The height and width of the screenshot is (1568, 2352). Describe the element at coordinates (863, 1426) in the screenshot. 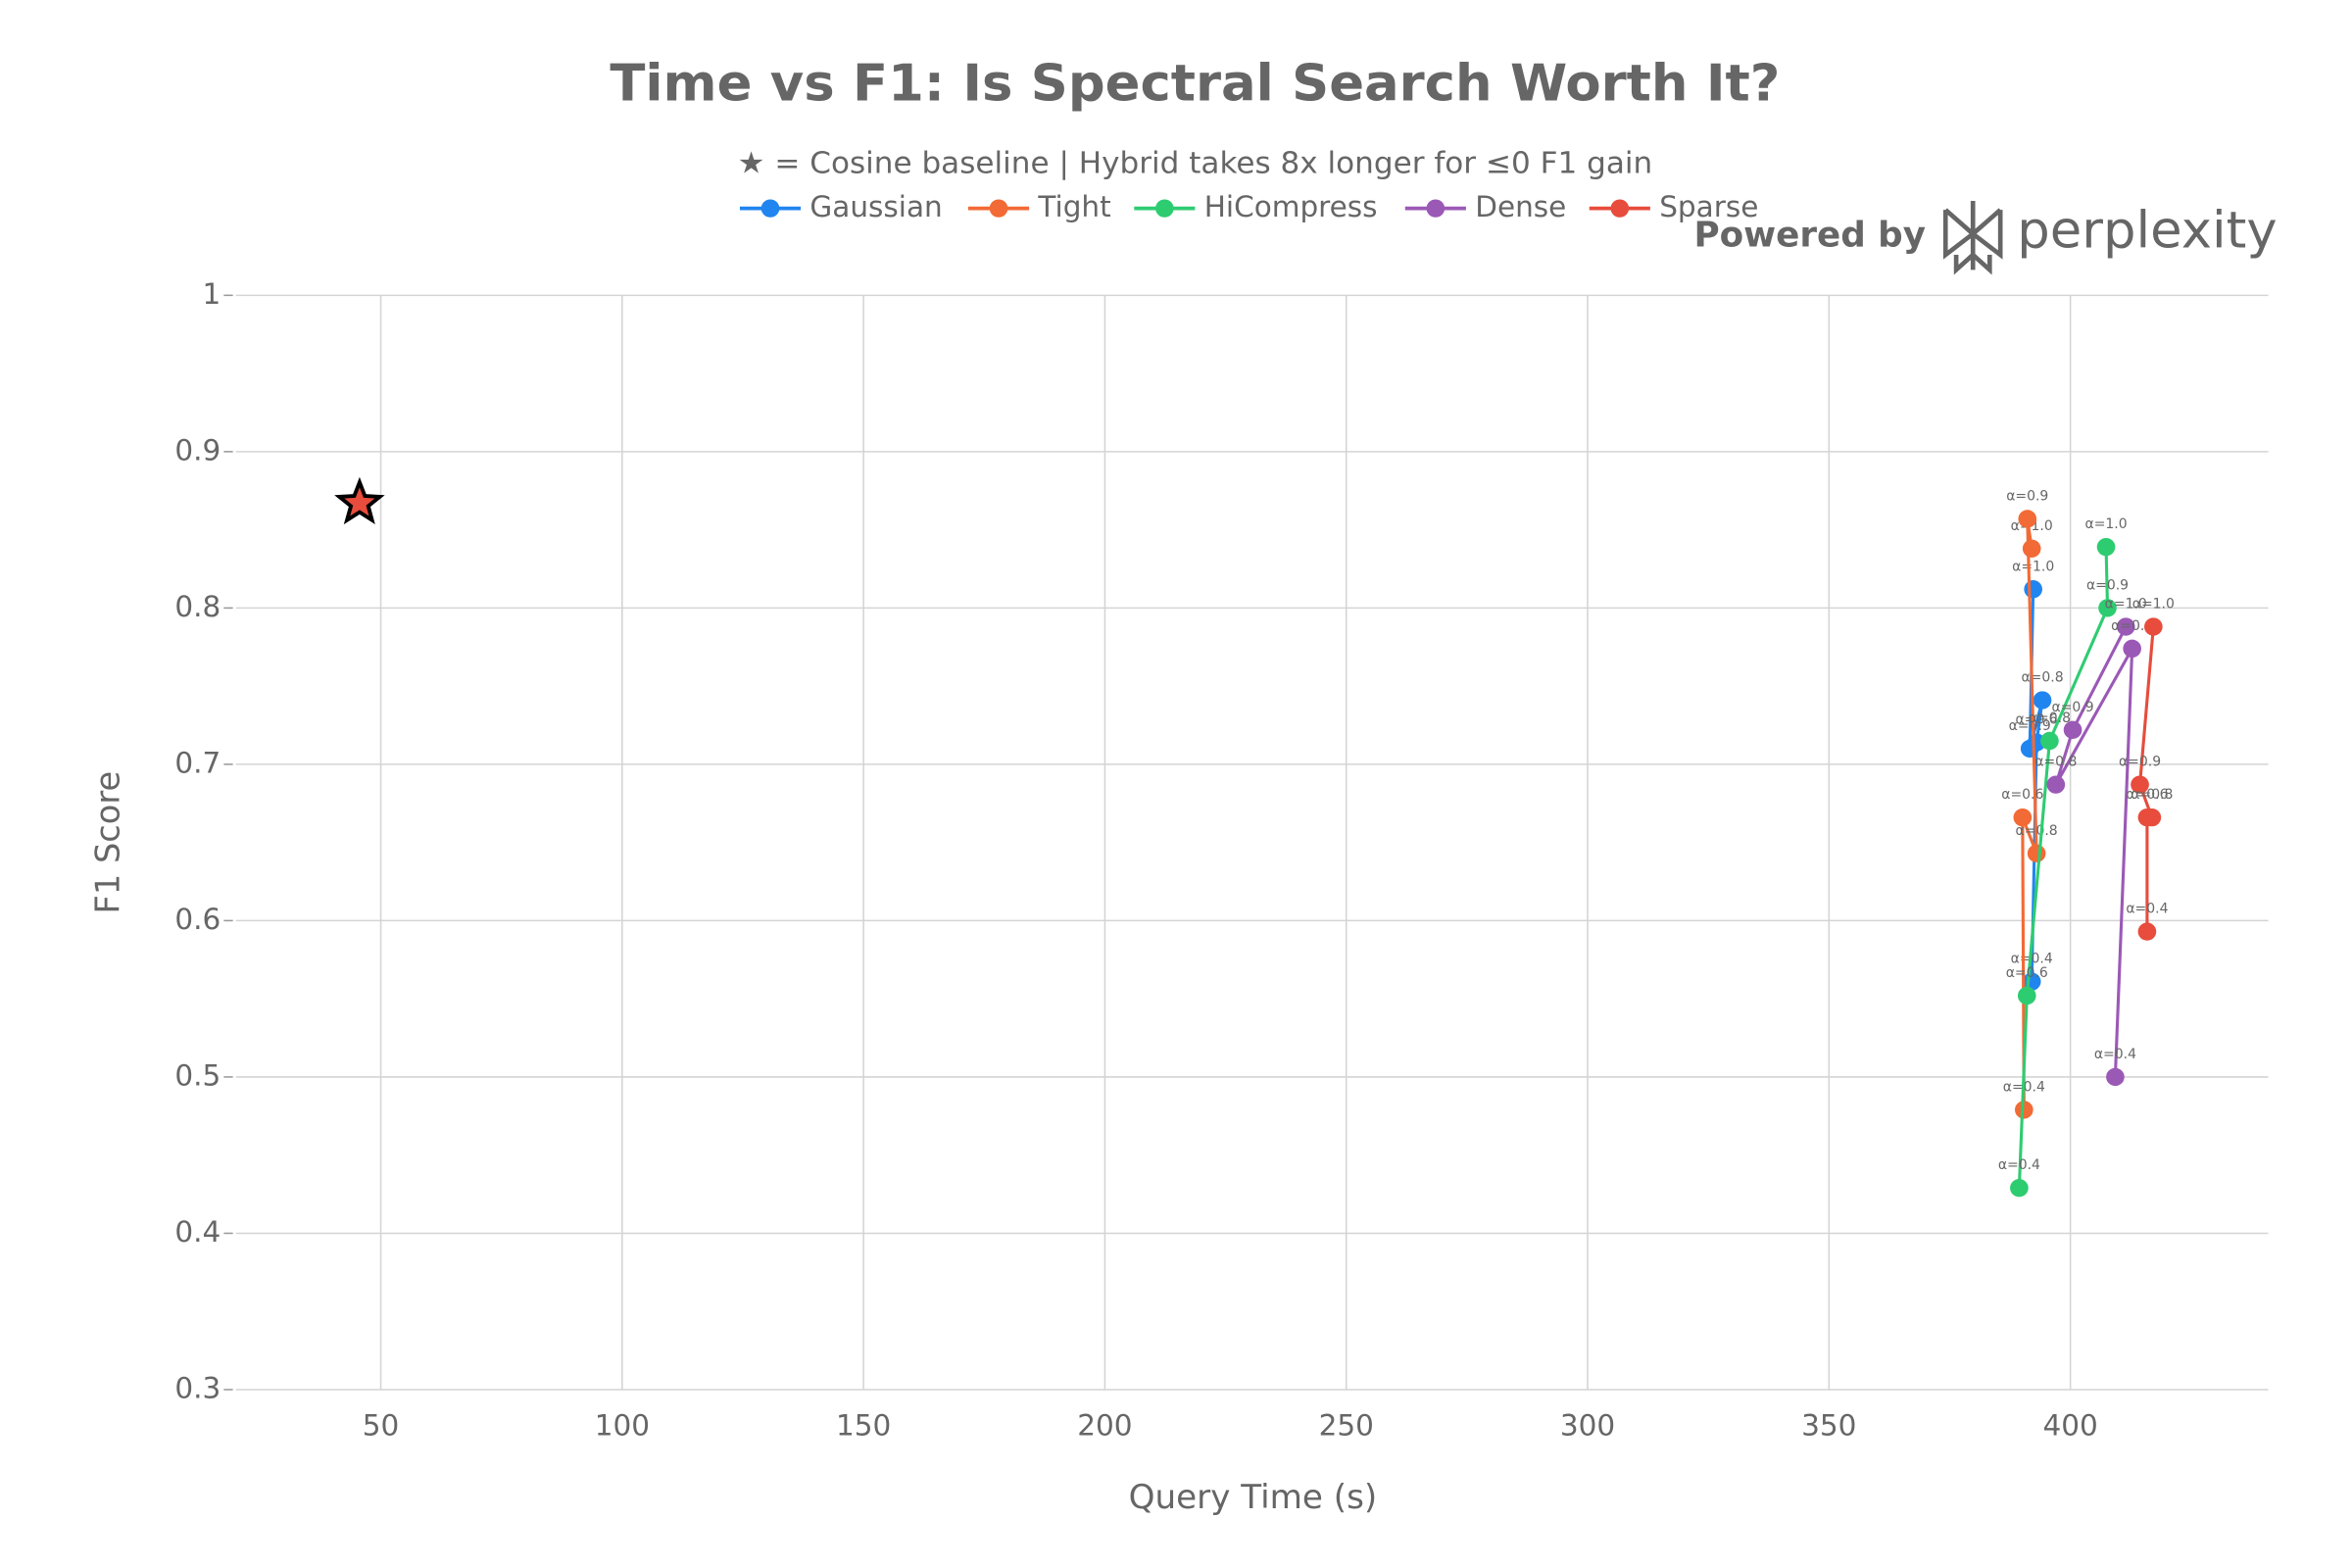

I see `x-tick-label: 150` at that location.